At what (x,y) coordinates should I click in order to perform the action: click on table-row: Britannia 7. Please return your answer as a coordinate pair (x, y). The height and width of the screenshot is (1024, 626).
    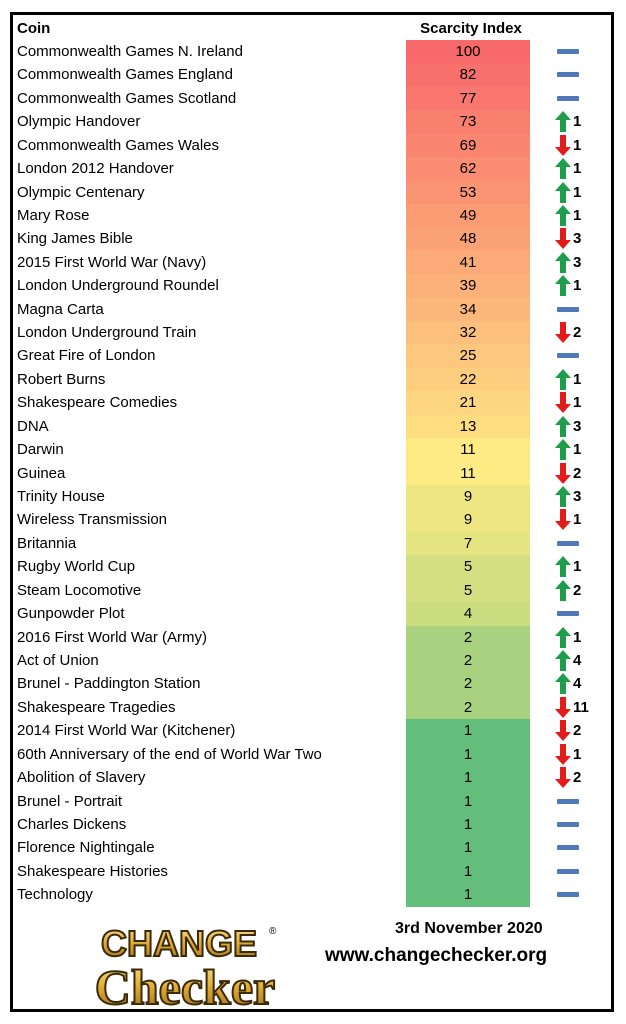
    Looking at the image, I should click on (312, 543).